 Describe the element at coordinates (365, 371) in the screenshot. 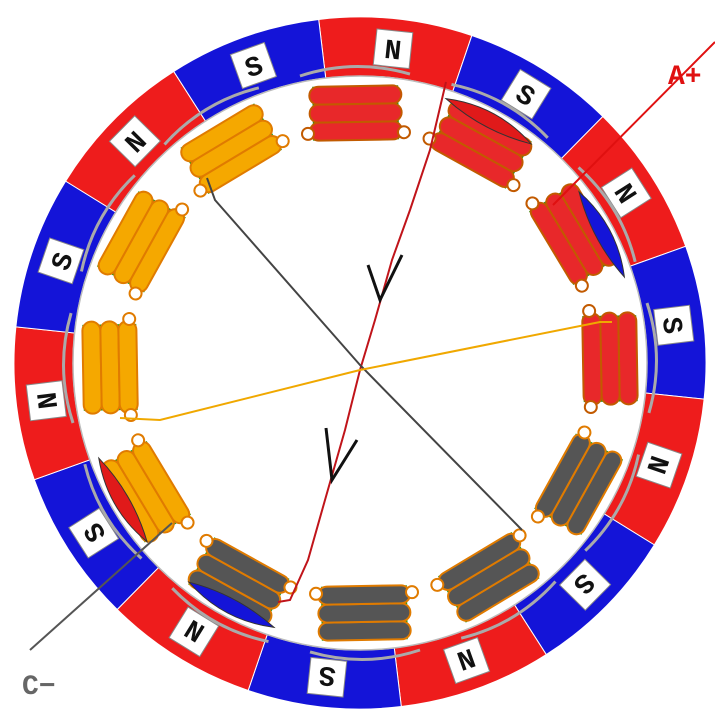

I see `phase-b-wire` at that location.